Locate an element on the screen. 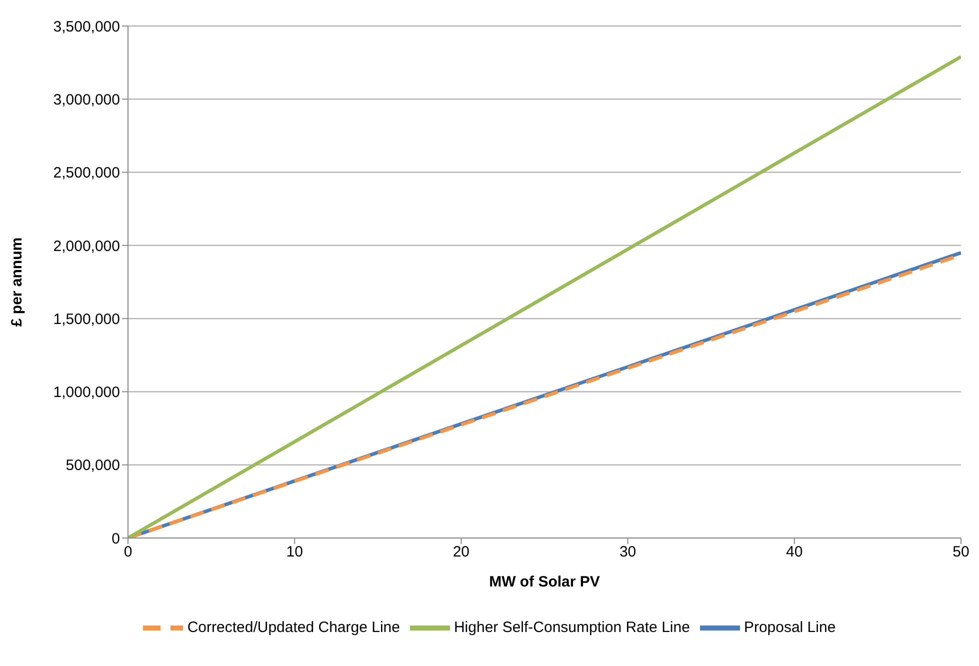  y-tick-label: 1,500,000 is located at coordinates (86, 319).